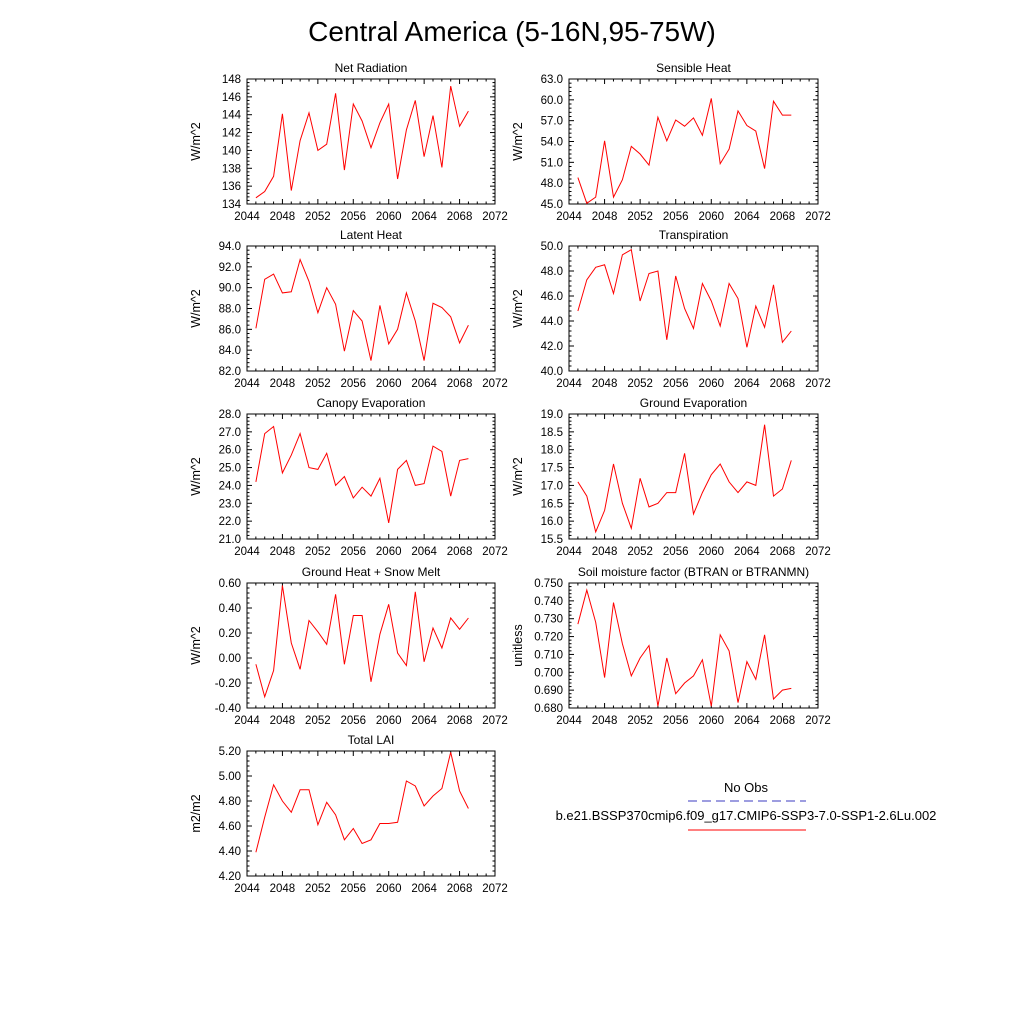 The width and height of the screenshot is (1024, 1024). I want to click on plot-frame-ground-evaporation, so click(693, 476).